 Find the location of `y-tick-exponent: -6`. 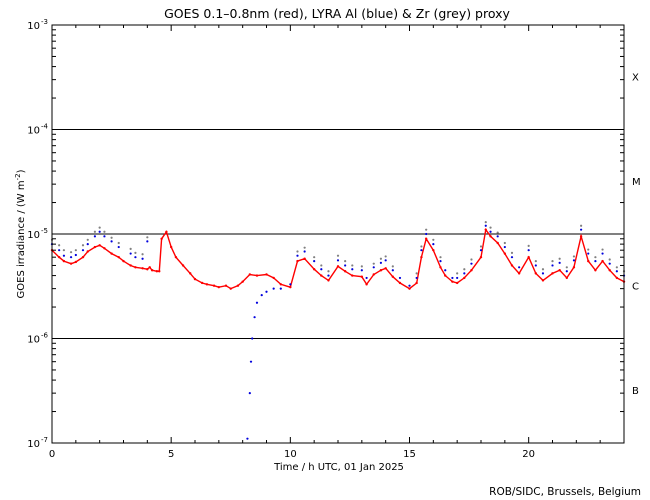

y-tick-exponent: -6 is located at coordinates (45, 336).